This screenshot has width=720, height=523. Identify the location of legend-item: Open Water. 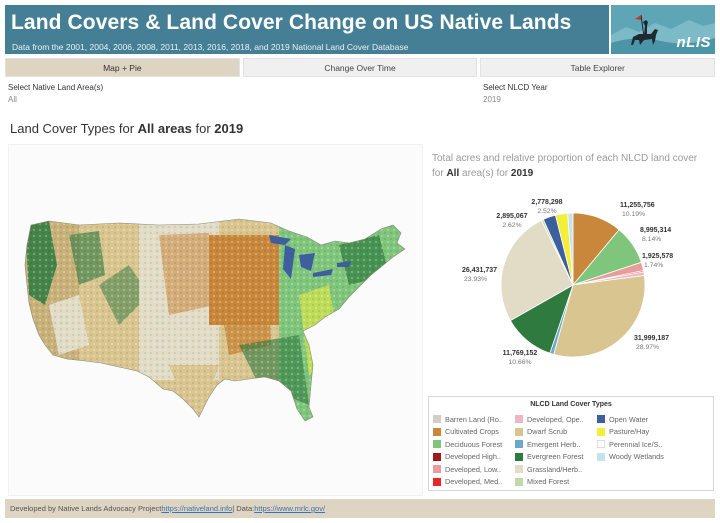
(647, 419).